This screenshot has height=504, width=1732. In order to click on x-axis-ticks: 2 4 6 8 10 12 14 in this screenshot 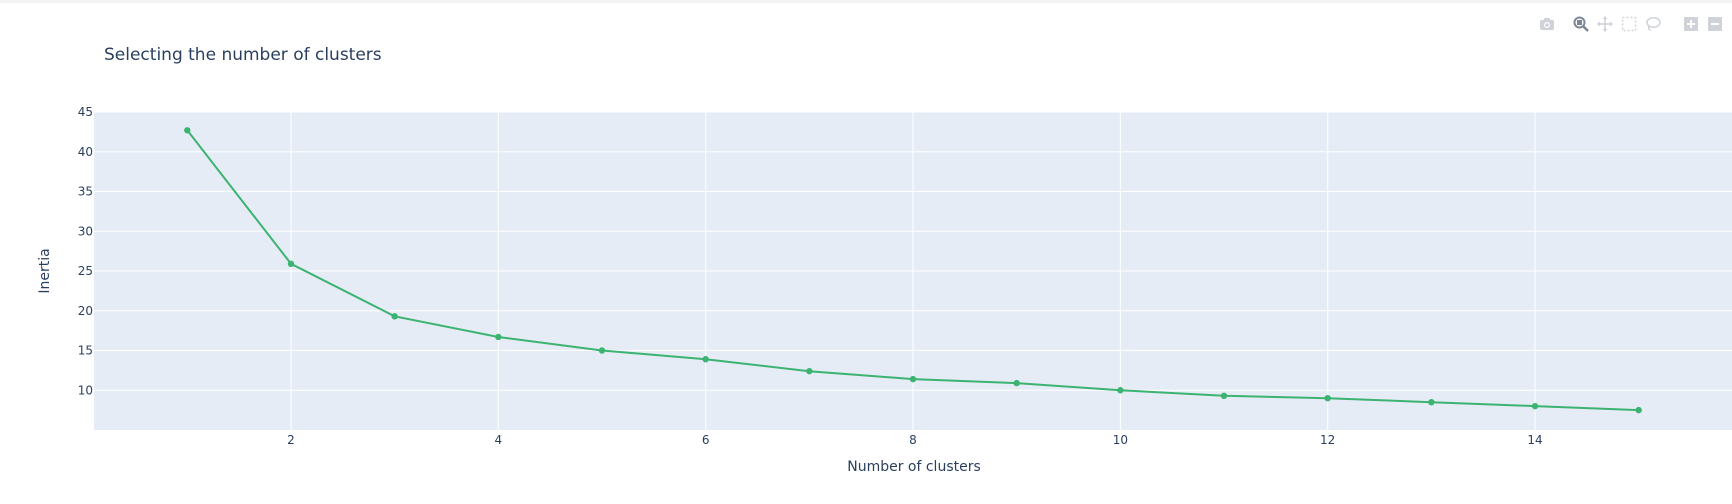, I will do `click(915, 440)`.